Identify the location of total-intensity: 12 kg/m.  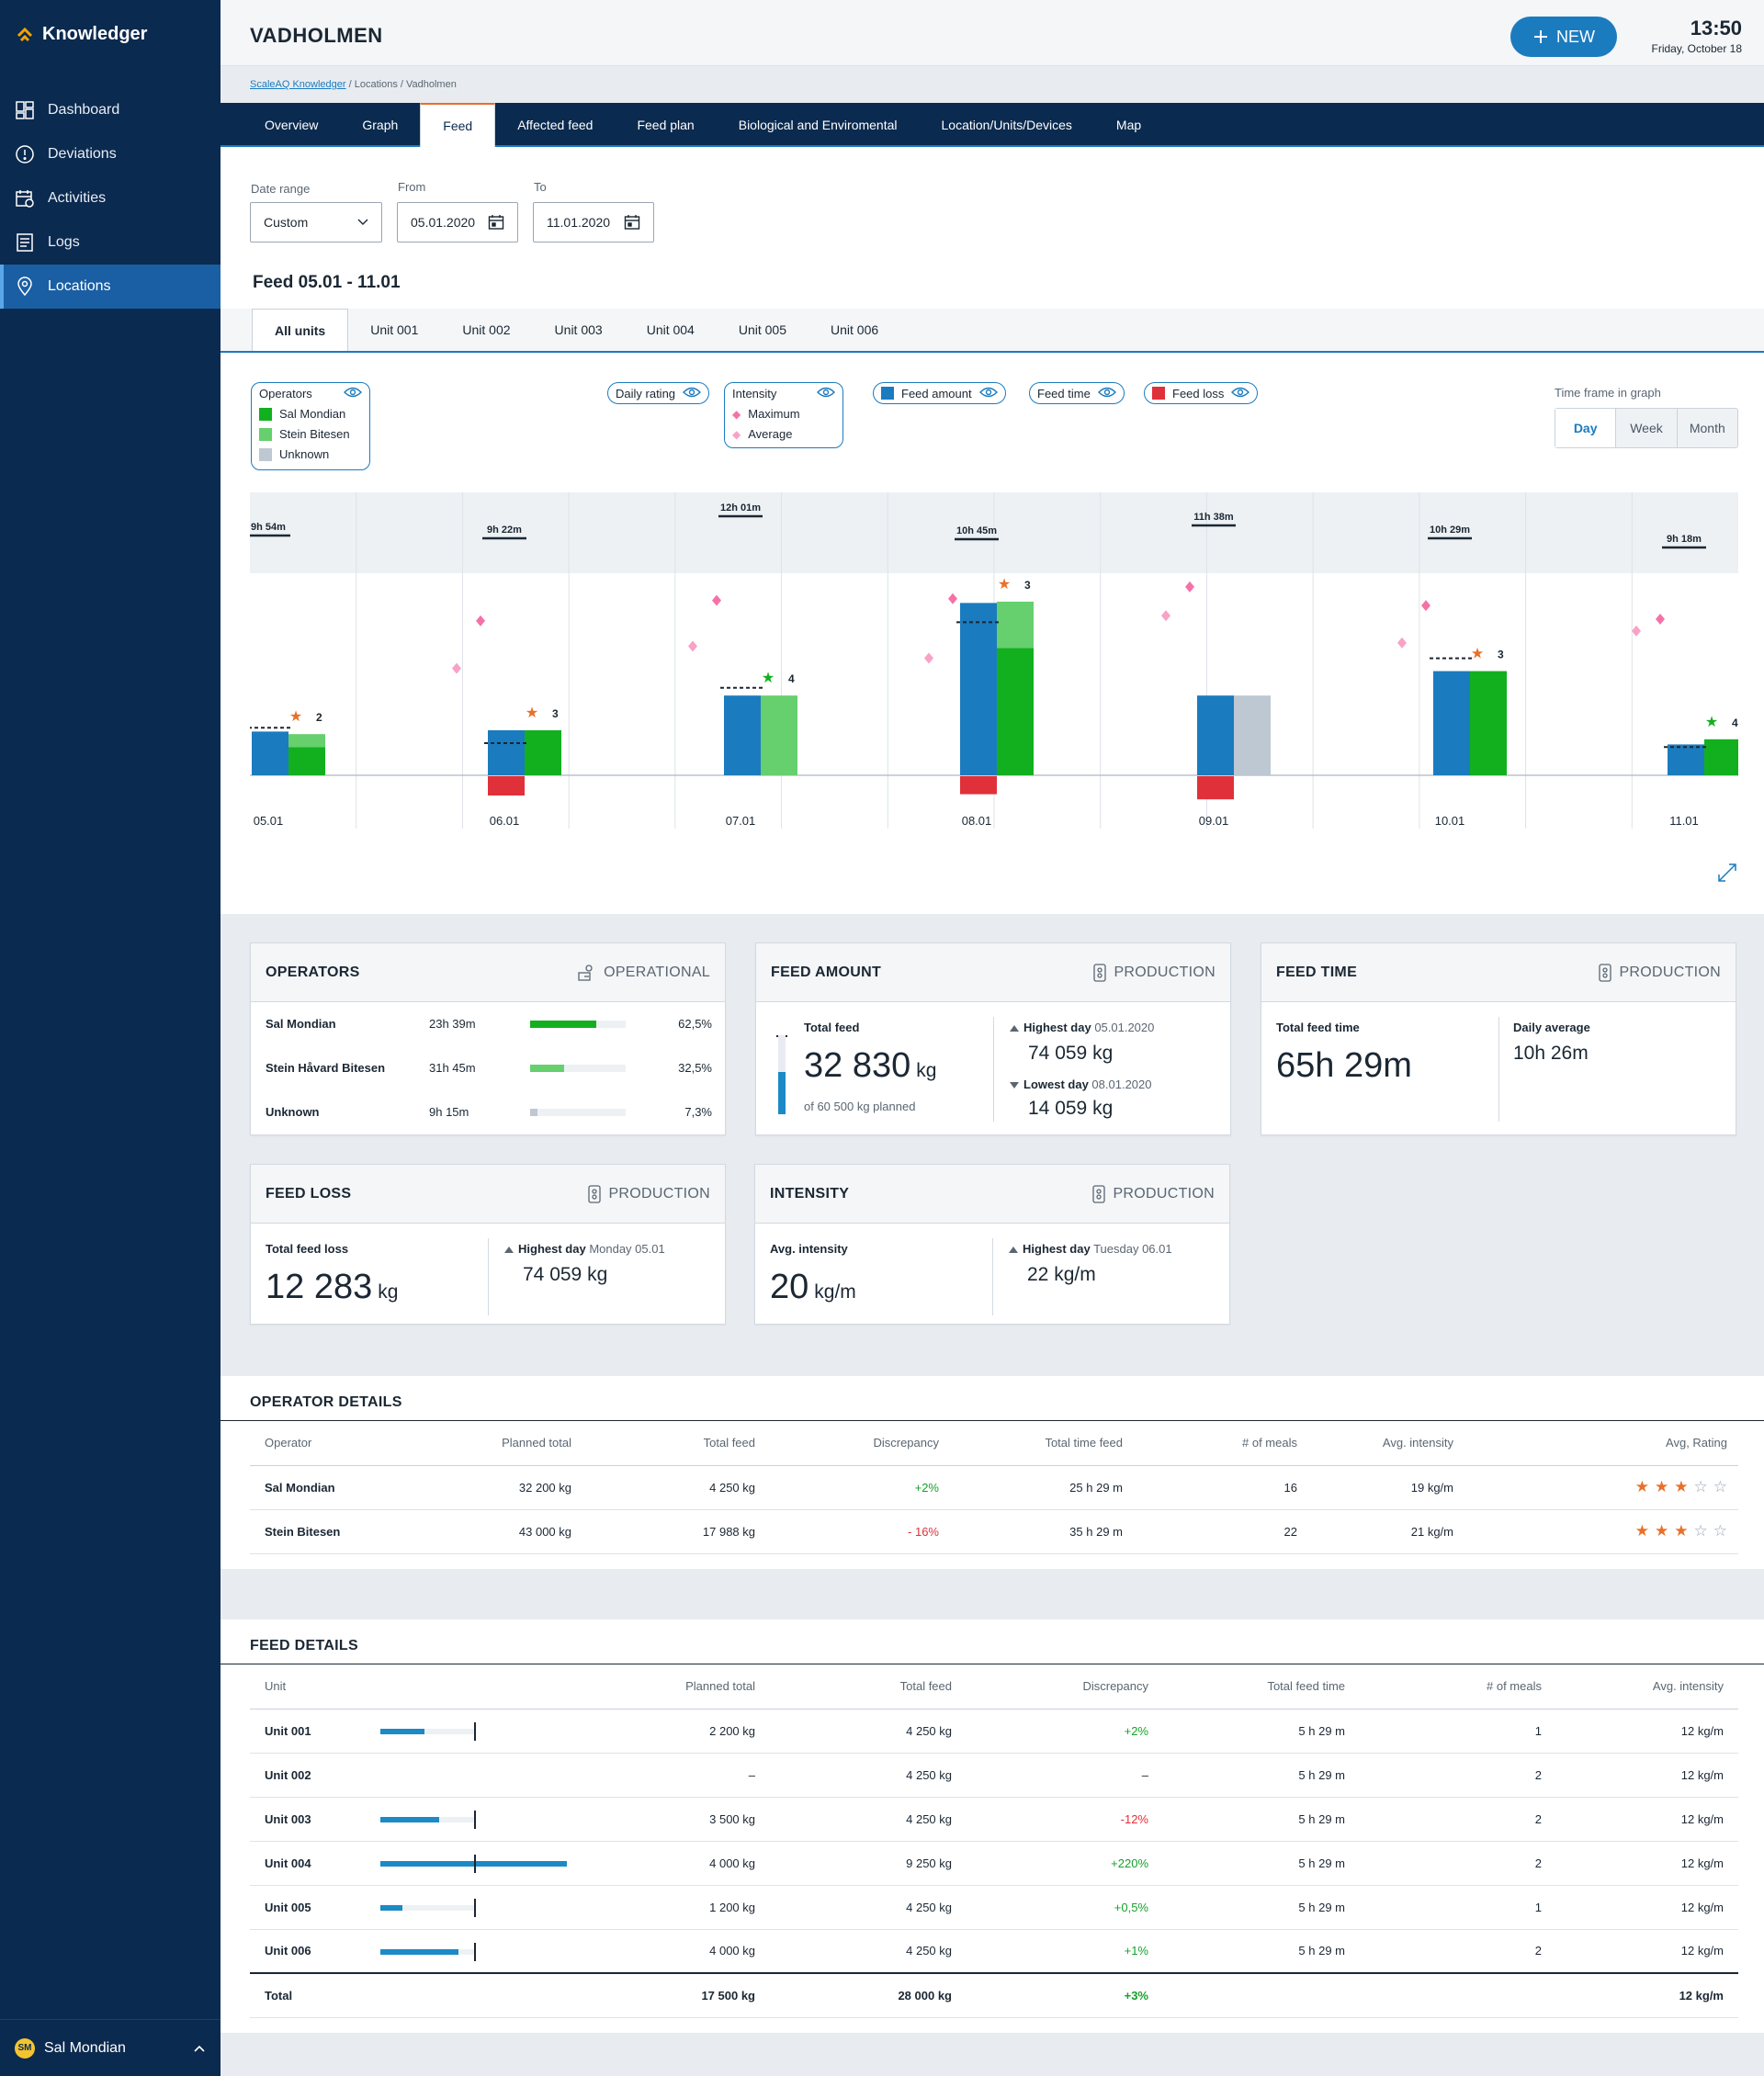
(1640, 1995).